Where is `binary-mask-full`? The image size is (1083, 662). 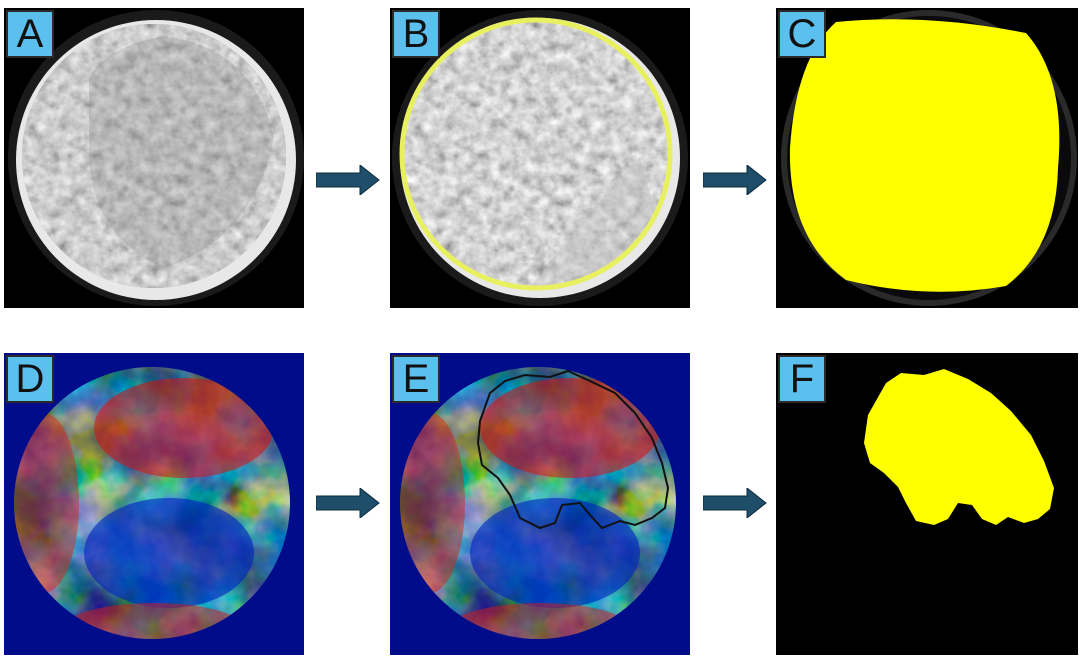
binary-mask-full is located at coordinates (927, 158).